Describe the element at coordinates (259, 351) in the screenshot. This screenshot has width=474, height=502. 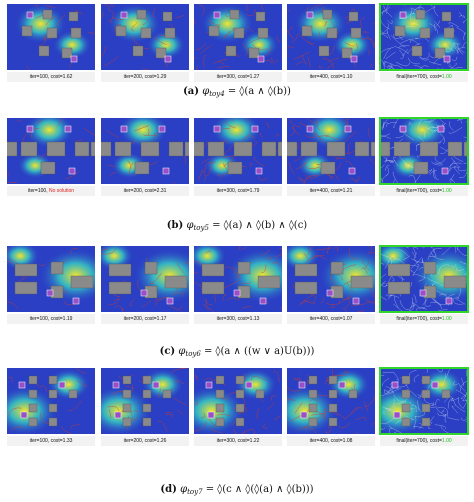
I see `formula-expression: = ◊(a ∧ ((w ∨ a)U(b)))` at that location.